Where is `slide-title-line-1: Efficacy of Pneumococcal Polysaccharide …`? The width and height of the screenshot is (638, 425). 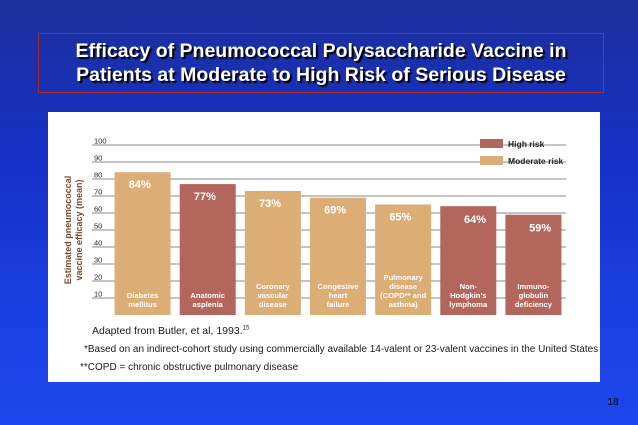 slide-title-line-1: Efficacy of Pneumococcal Polysaccharide … is located at coordinates (321, 51).